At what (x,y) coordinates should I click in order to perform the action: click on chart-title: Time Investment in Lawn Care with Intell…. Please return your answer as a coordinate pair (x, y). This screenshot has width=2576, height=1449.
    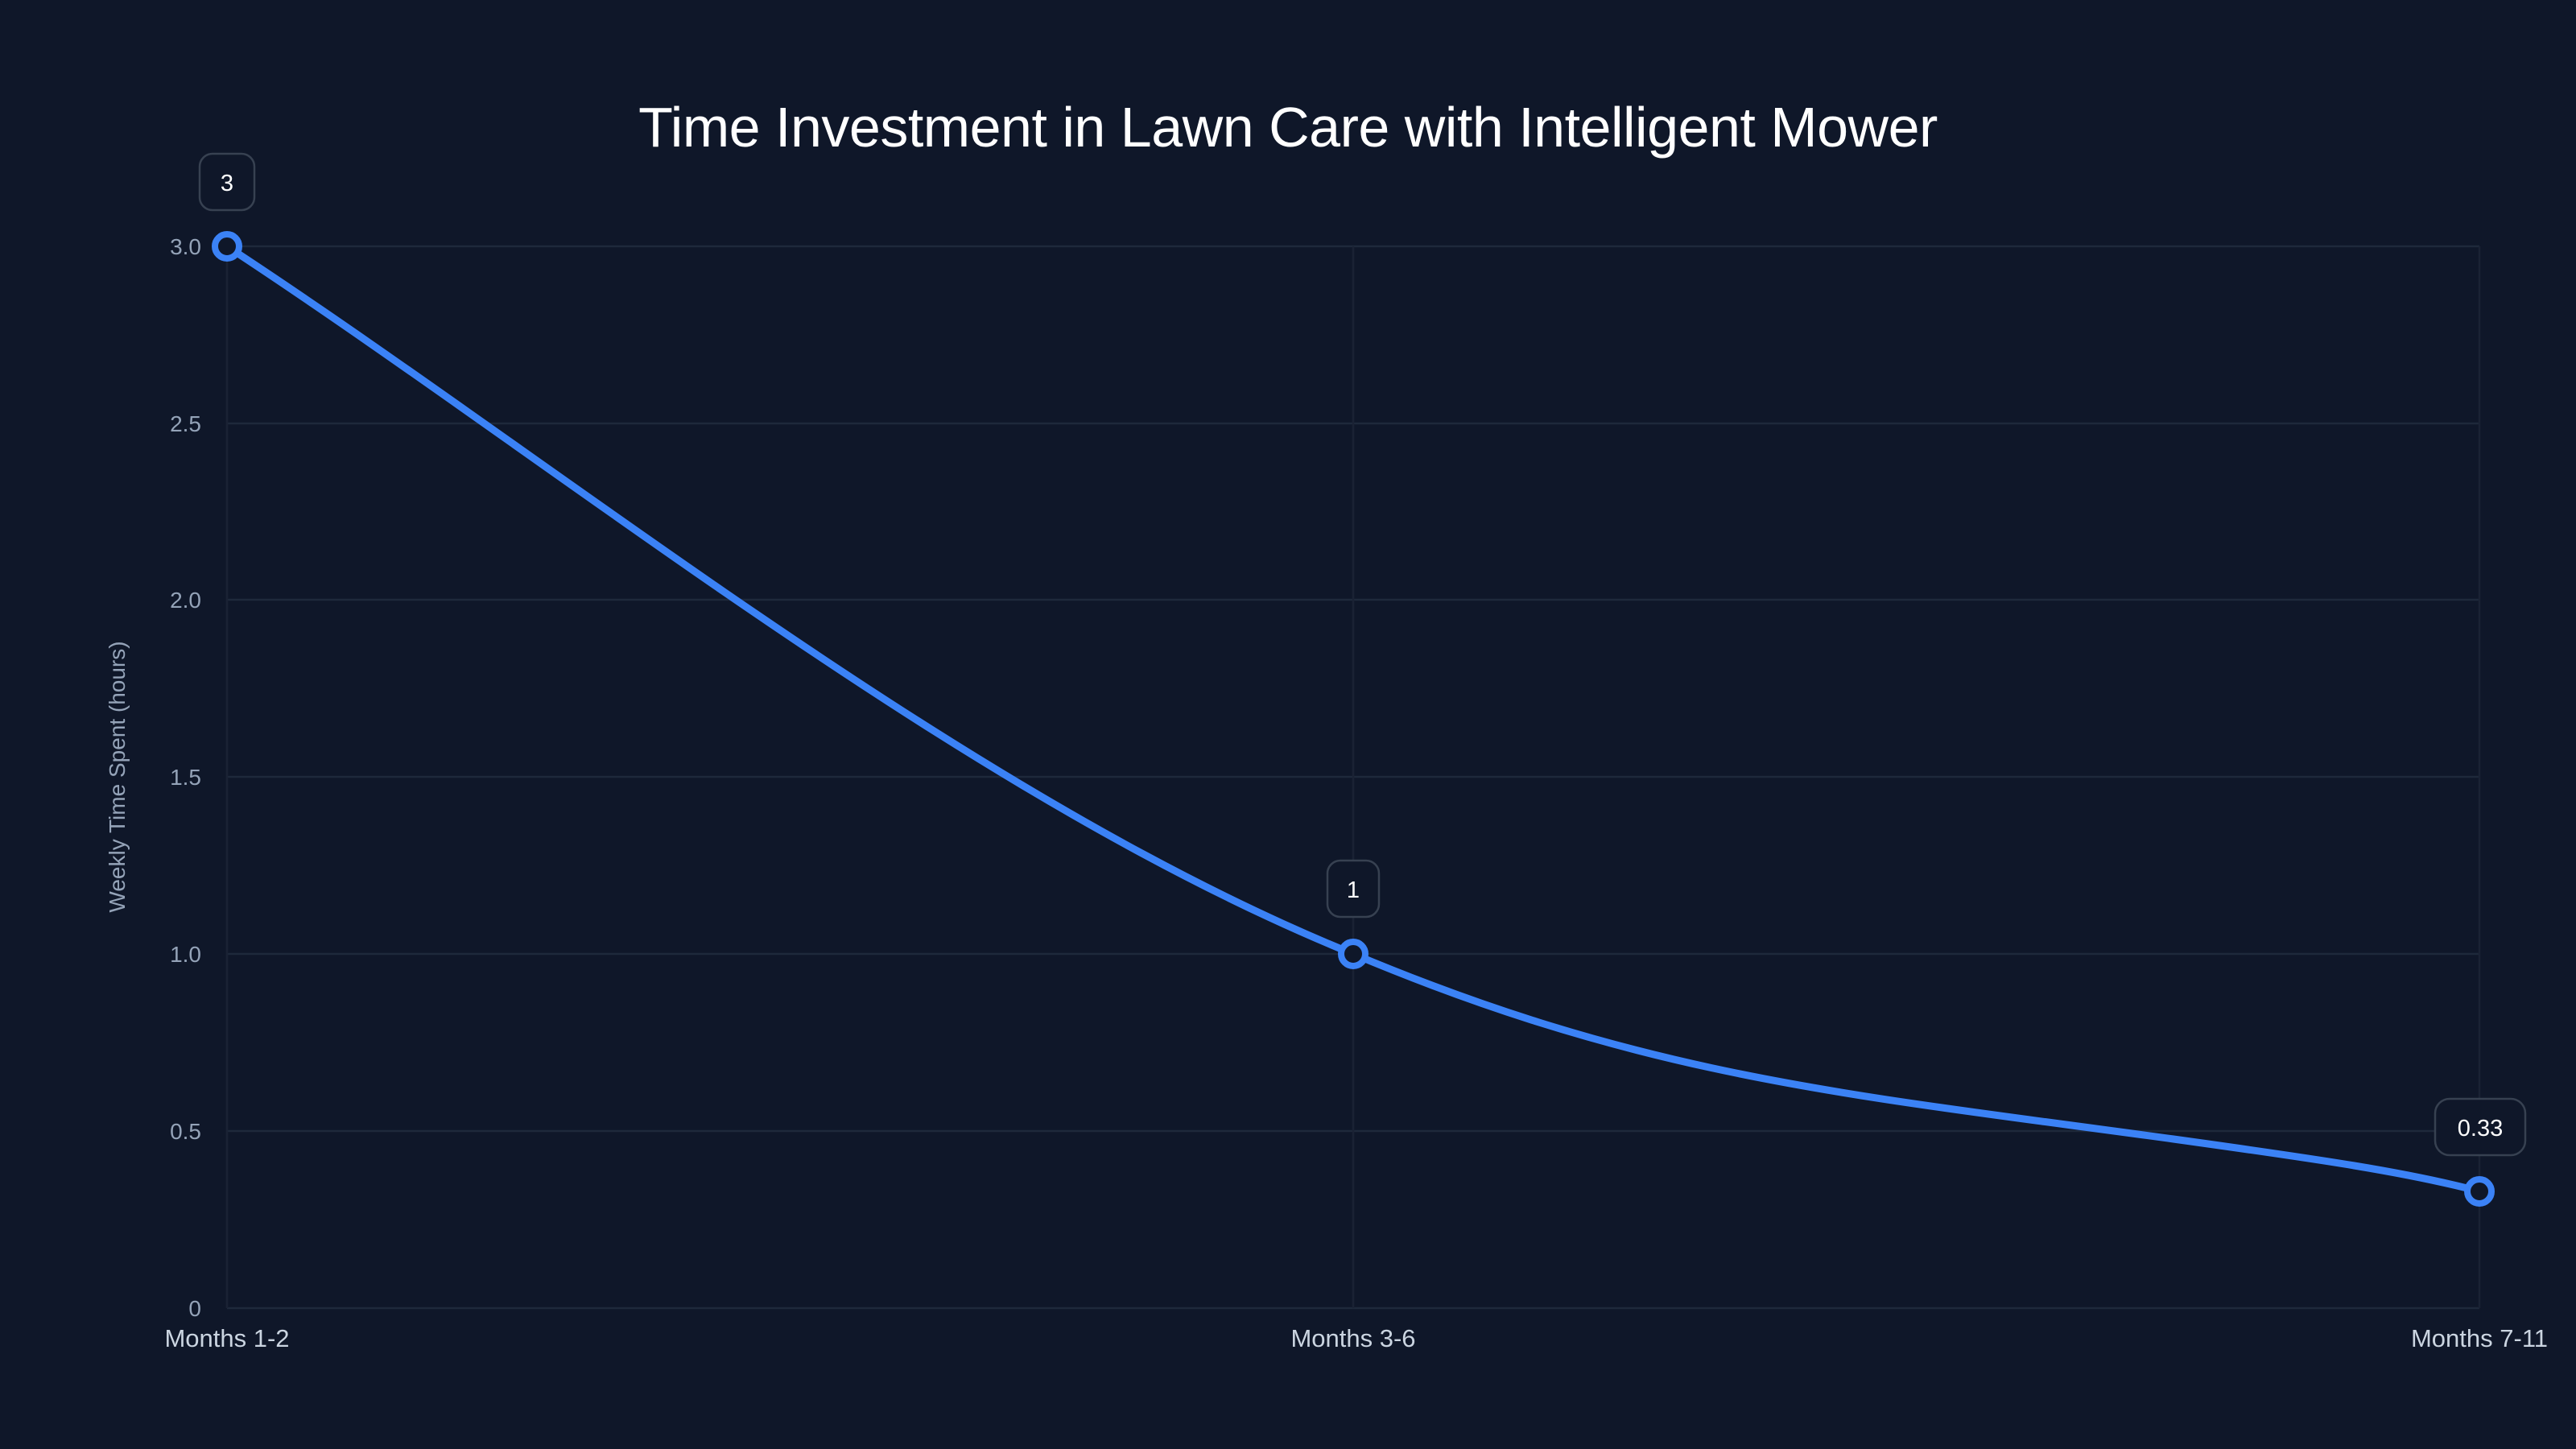
    Looking at the image, I should click on (1288, 127).